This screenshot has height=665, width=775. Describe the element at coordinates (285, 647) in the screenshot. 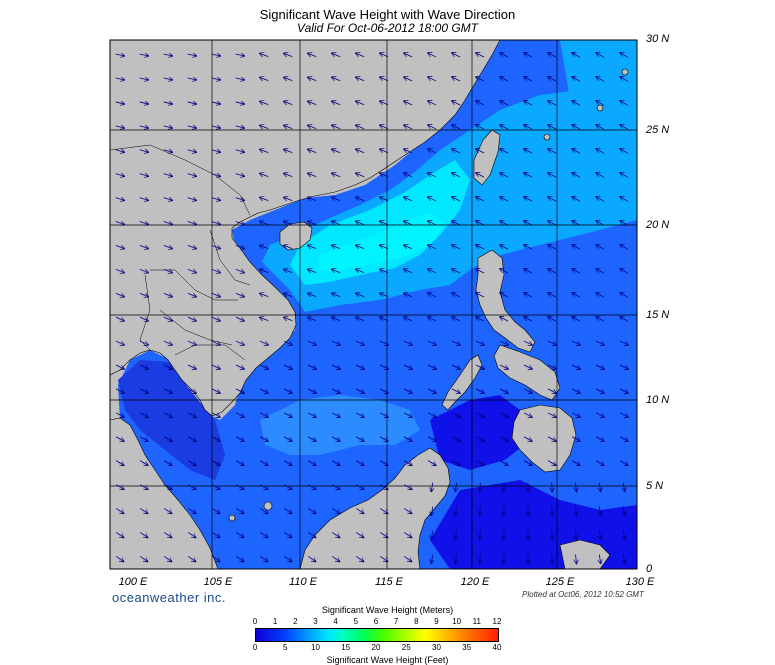

I see `colorbar-feet-tick: 5` at that location.